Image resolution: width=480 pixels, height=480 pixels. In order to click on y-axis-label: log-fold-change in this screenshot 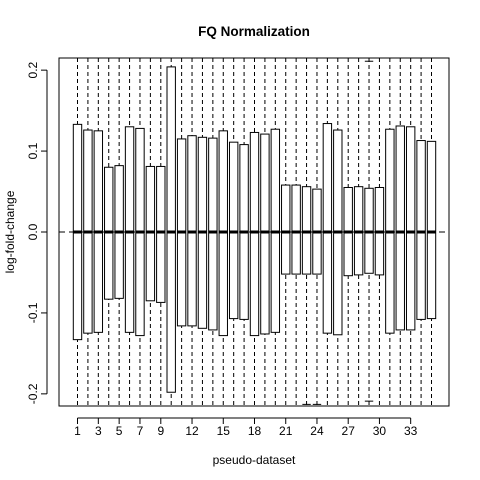, I will do `click(10, 231)`.